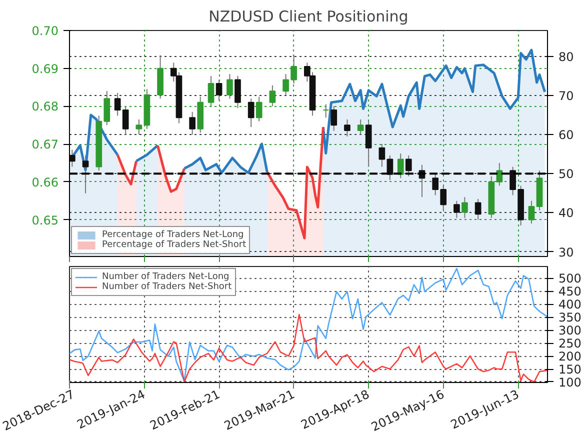  What do you see at coordinates (45, 107) in the screenshot?
I see `y-tick-label: 0.68` at bounding box center [45, 107].